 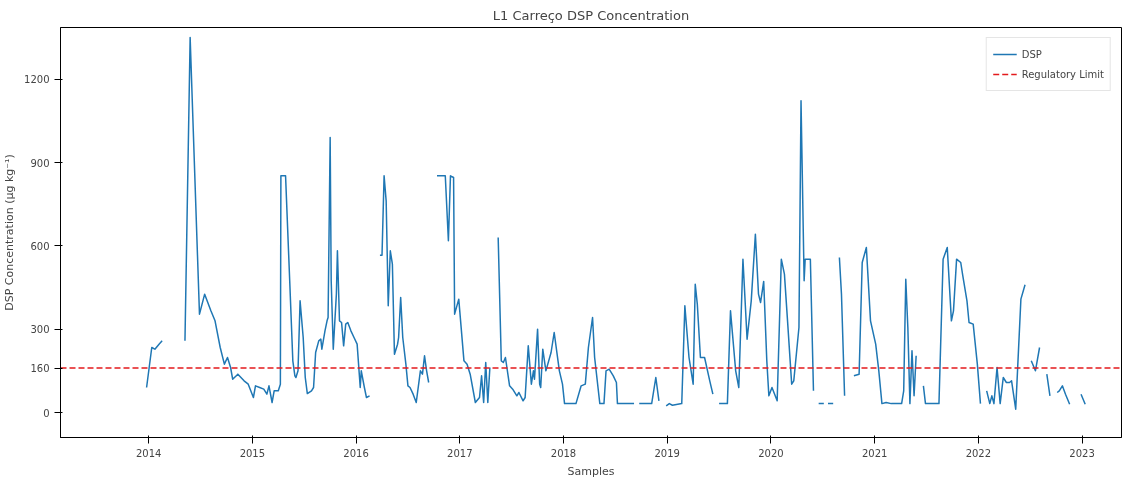 What do you see at coordinates (40, 163) in the screenshot?
I see `y-tick-label: 900` at bounding box center [40, 163].